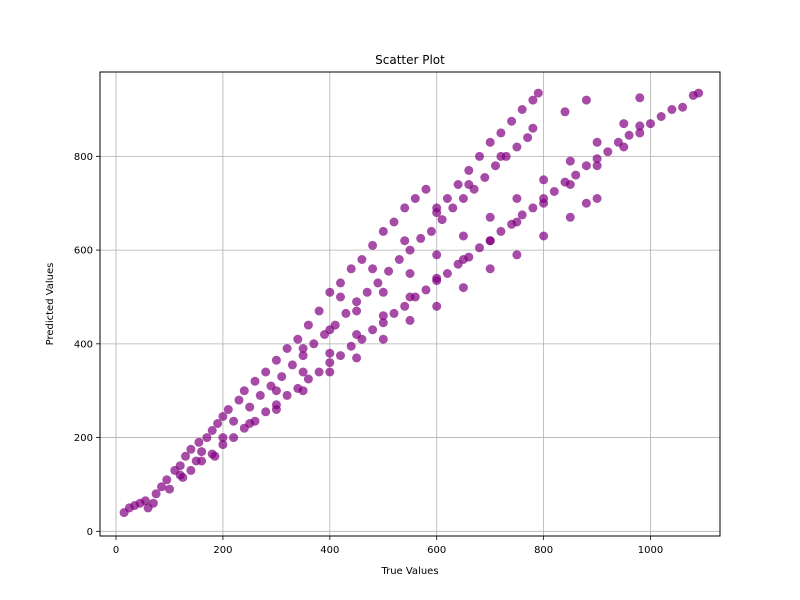 This screenshot has width=800, height=600. Describe the element at coordinates (90, 532) in the screenshot. I see `y-tick-label: 0` at that location.